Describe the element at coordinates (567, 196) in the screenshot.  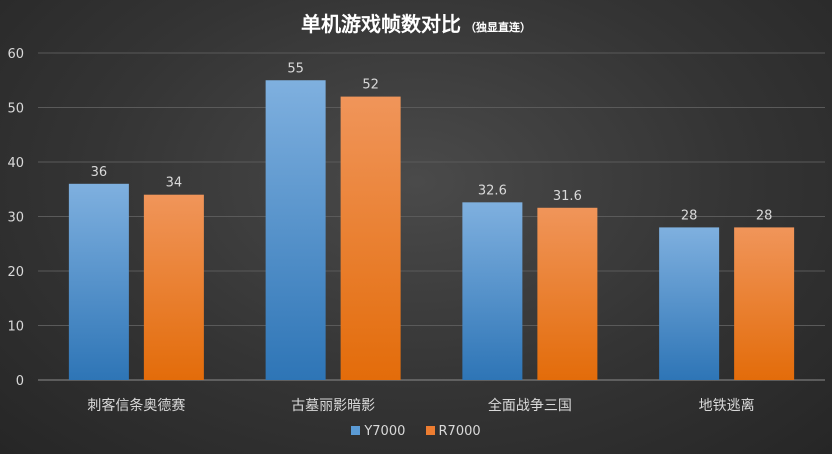
I see `data-label-r7000-2: 31.6` at that location.